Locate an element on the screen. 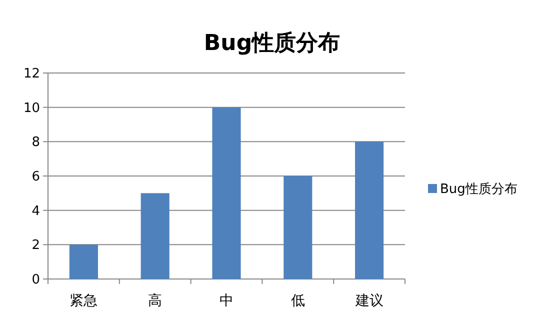 The width and height of the screenshot is (547, 333). y-tick-label: 10 is located at coordinates (31, 108).